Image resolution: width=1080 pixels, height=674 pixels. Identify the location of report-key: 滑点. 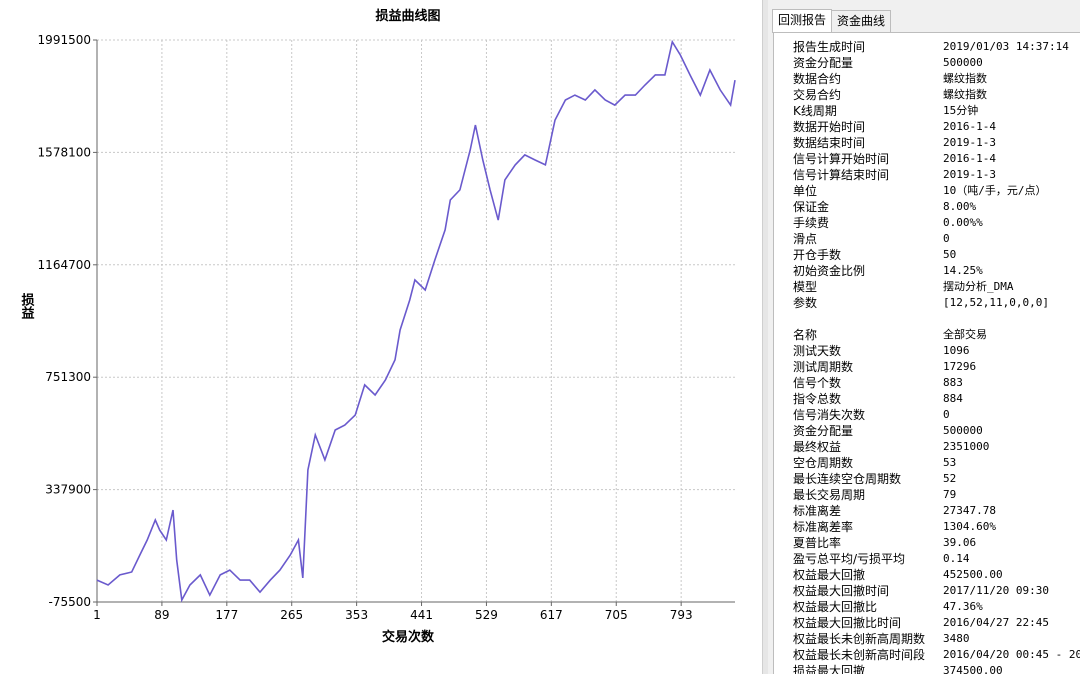
(805, 239).